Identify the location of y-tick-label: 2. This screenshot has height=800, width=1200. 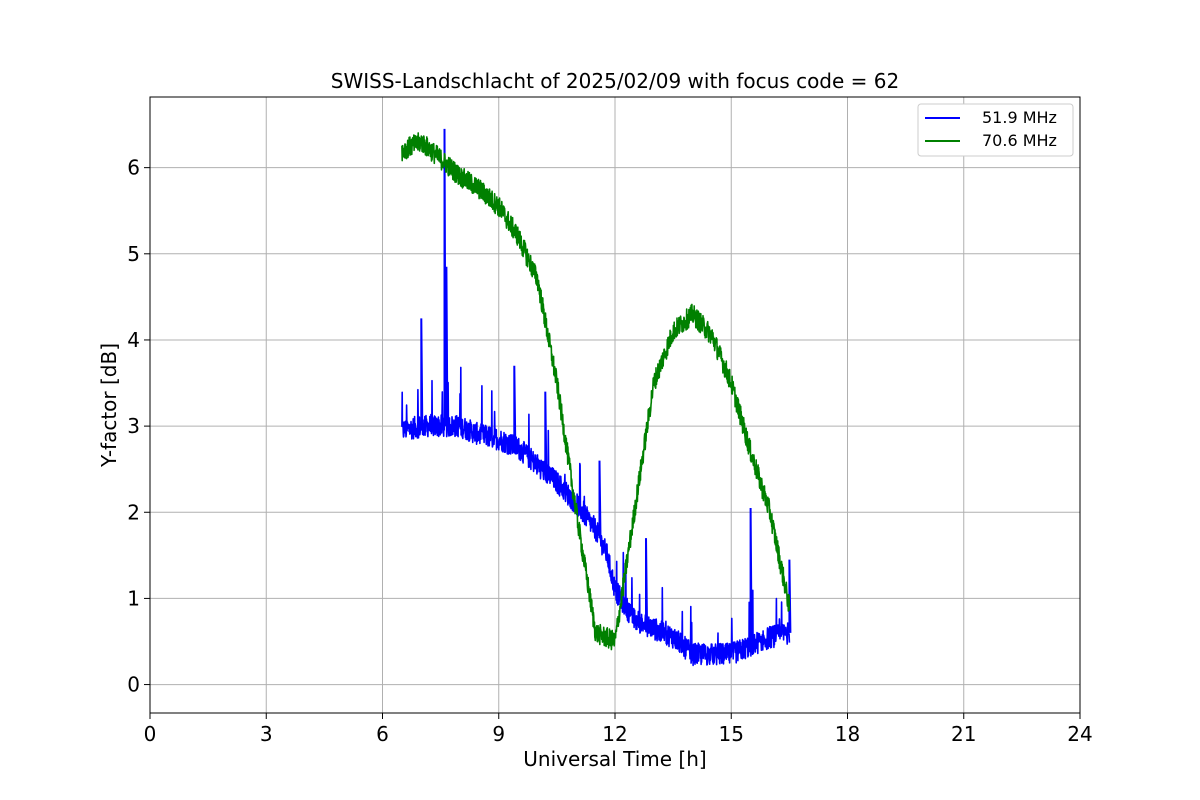
(133, 512).